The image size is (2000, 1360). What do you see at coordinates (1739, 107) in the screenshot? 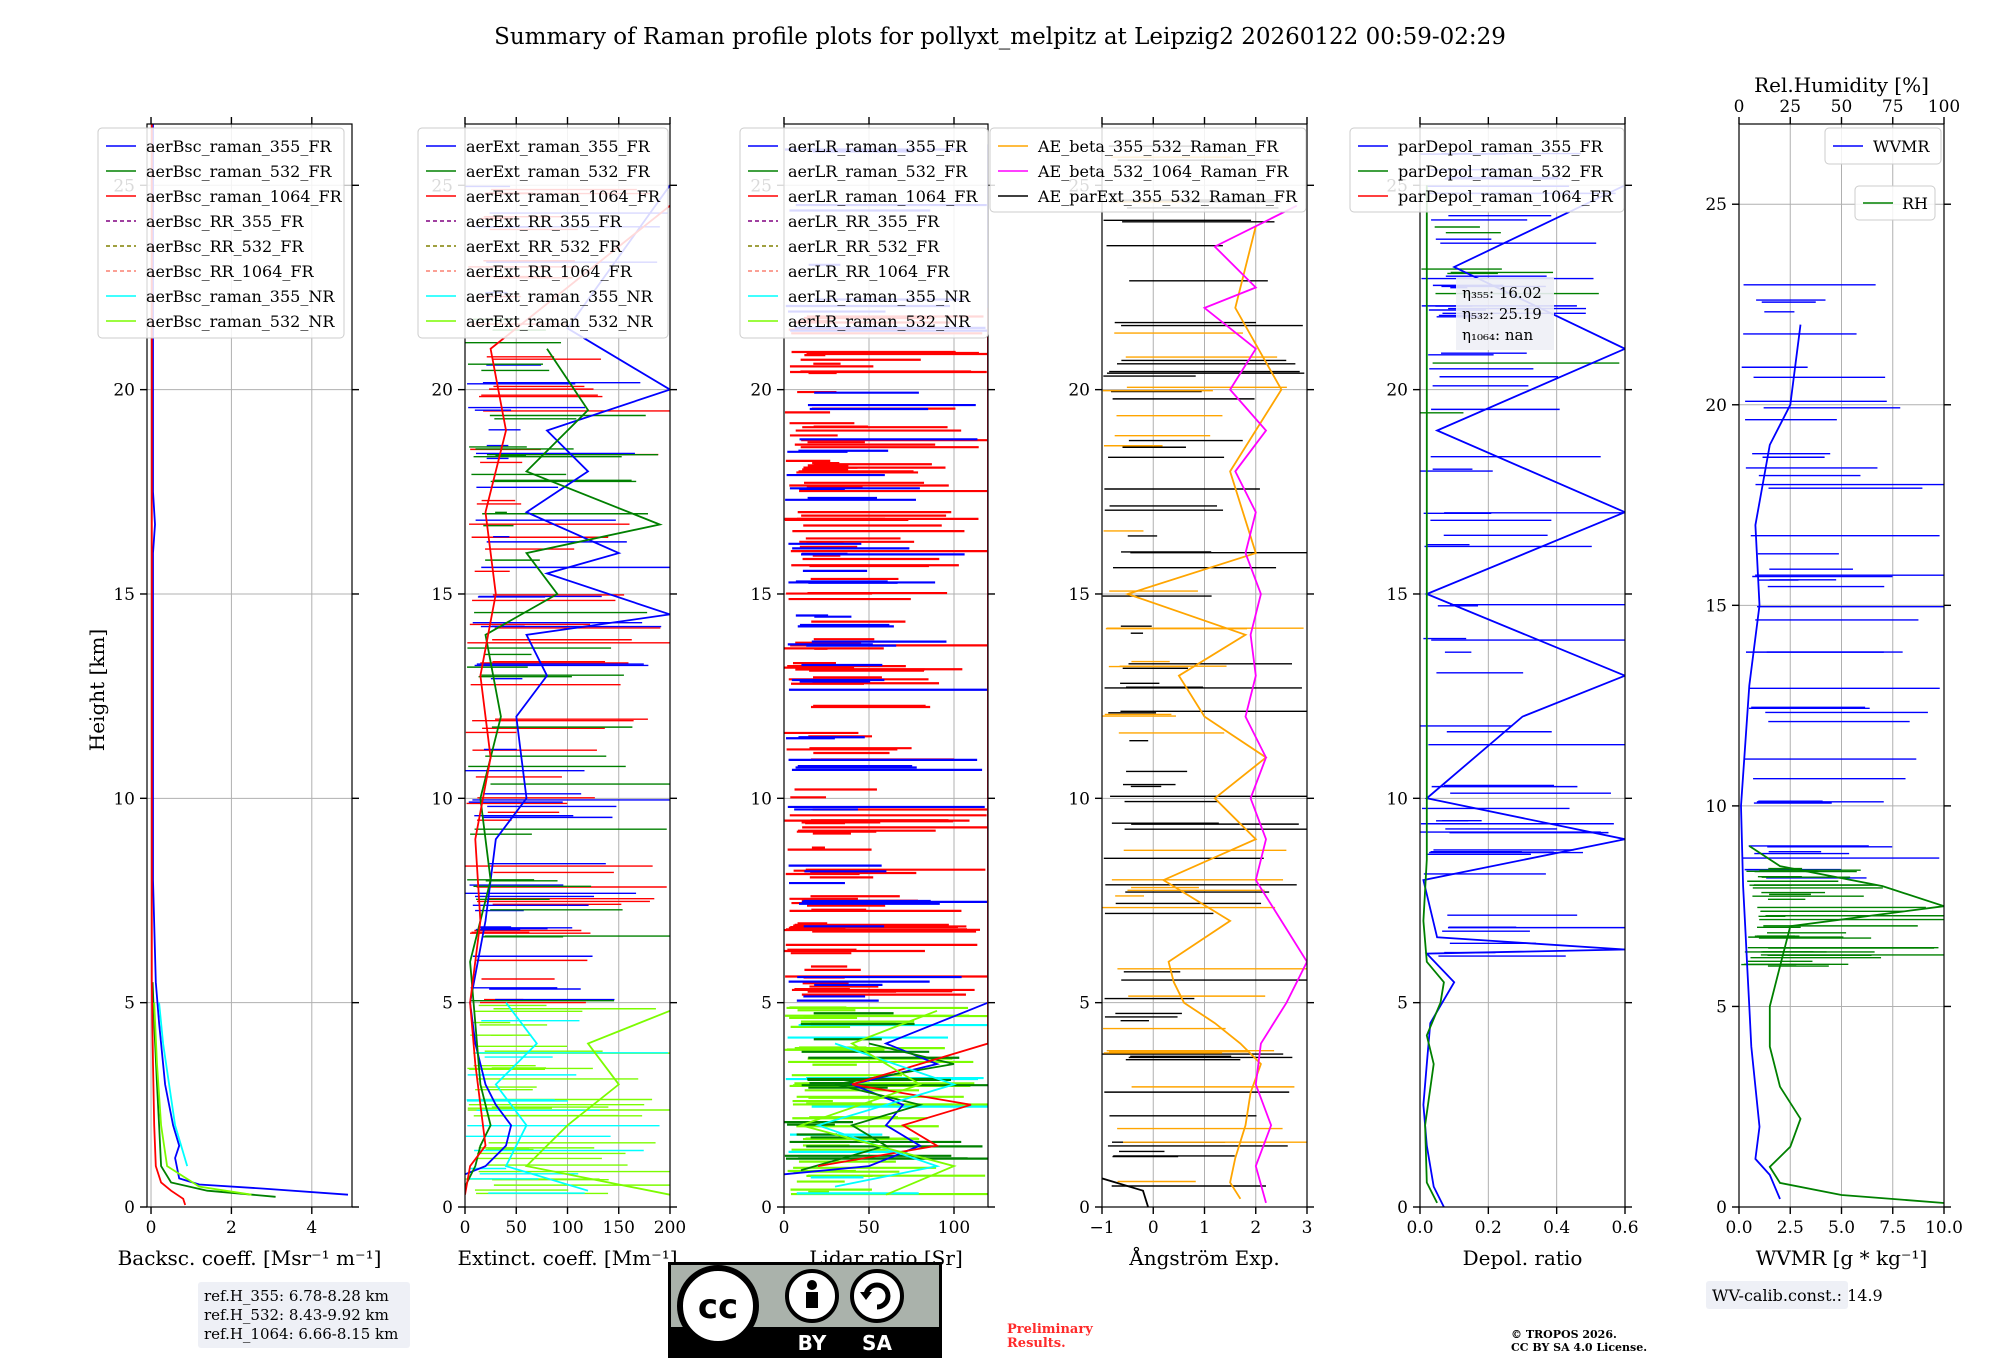
I see `top-x-tick-label: 0` at bounding box center [1739, 107].